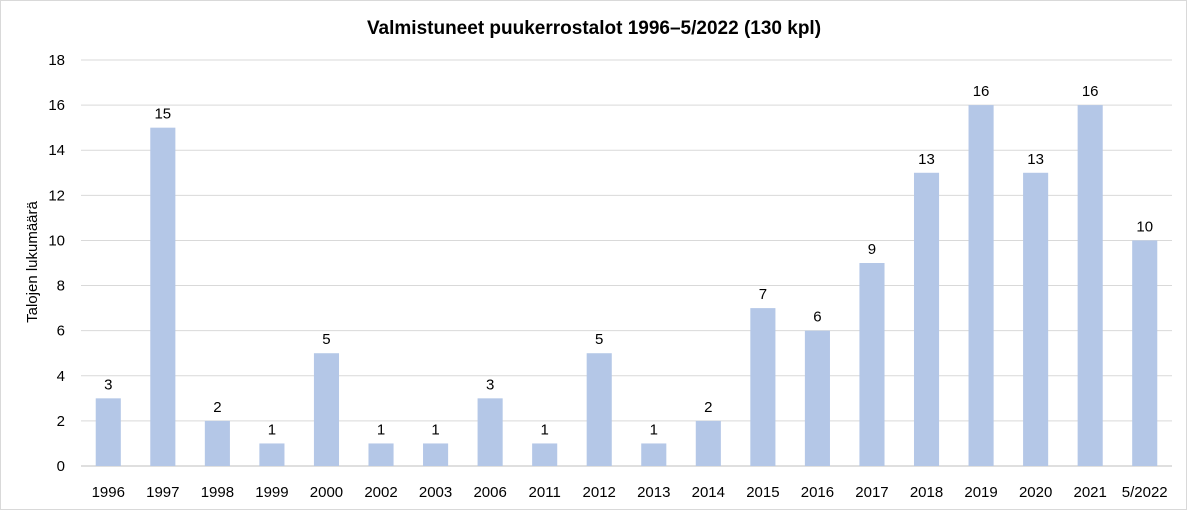  What do you see at coordinates (380, 492) in the screenshot?
I see `x-tick-label: 2002` at bounding box center [380, 492].